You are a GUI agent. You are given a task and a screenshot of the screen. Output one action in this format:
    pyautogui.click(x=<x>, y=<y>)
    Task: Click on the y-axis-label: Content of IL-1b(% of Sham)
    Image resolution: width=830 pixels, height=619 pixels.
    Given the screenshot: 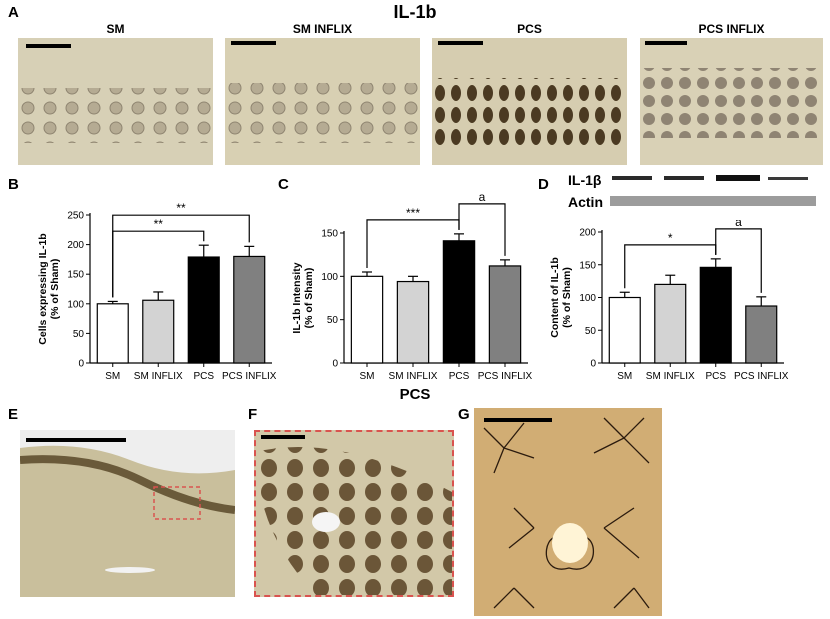 What is the action you would take?
    pyautogui.click(x=561, y=297)
    